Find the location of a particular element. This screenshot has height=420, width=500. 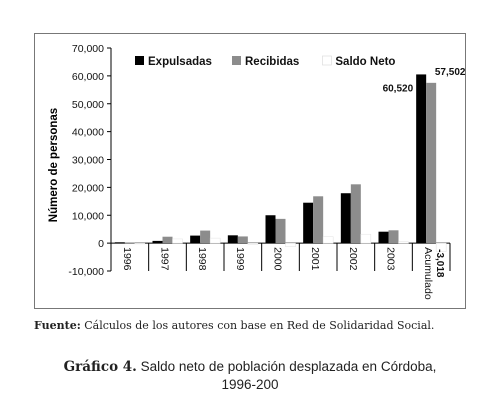

x-tick-label: 2002 is located at coordinates (353, 259).